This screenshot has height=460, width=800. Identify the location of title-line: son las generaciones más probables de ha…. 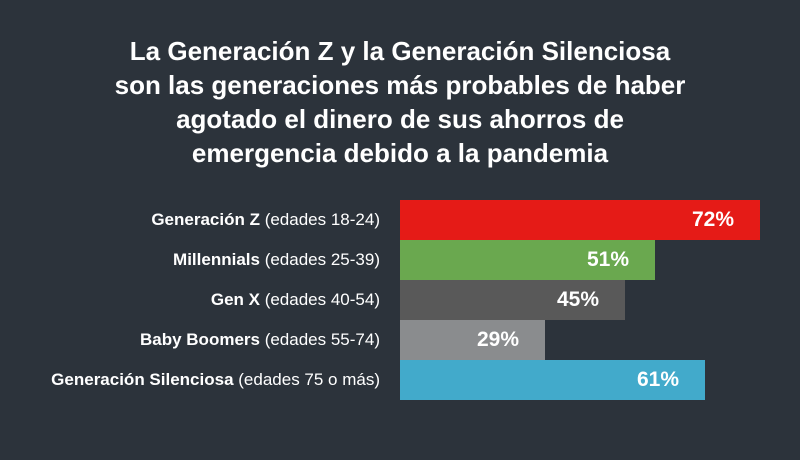
(400, 85).